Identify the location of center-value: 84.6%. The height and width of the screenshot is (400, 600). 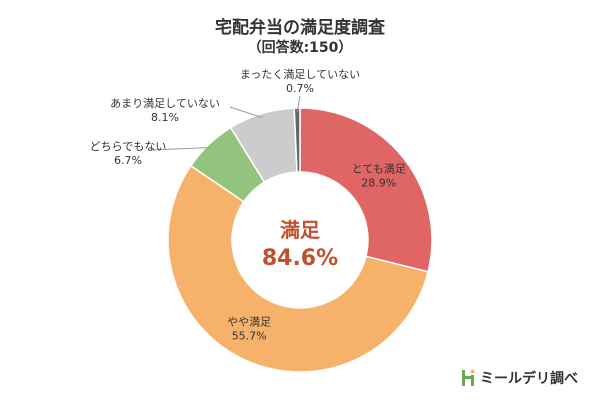
(300, 258).